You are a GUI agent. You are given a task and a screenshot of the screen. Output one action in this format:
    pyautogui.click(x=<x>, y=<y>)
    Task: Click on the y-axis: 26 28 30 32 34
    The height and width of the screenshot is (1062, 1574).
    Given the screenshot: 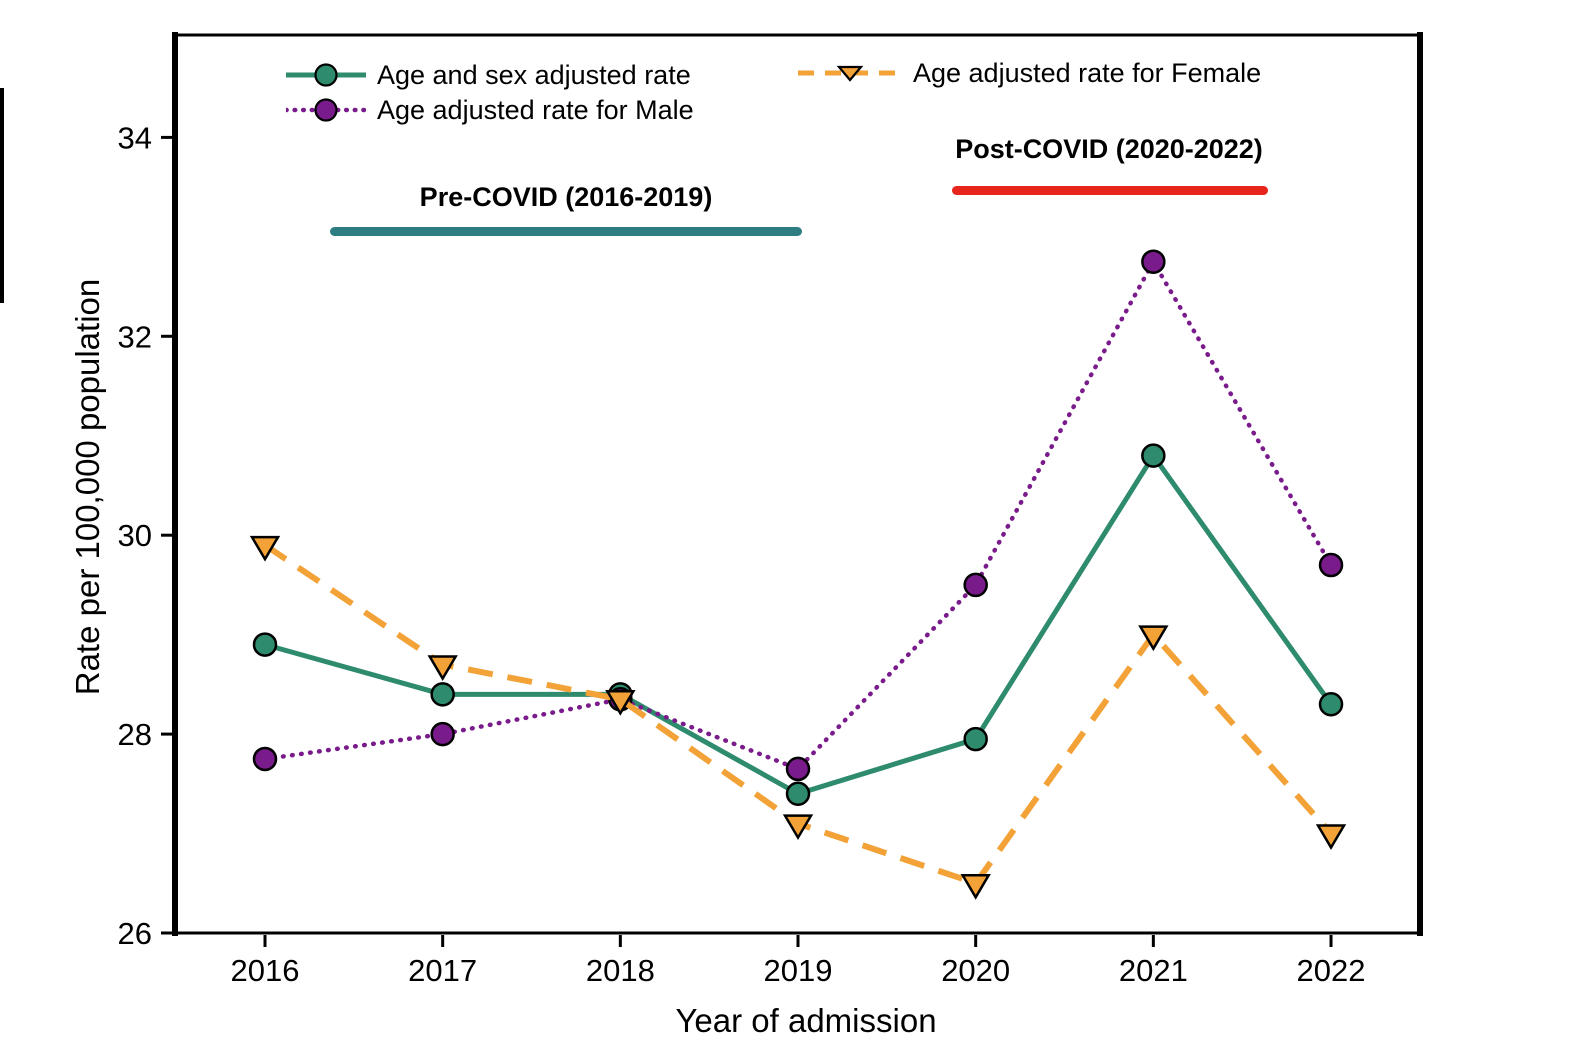 What is the action you would take?
    pyautogui.click(x=145, y=535)
    